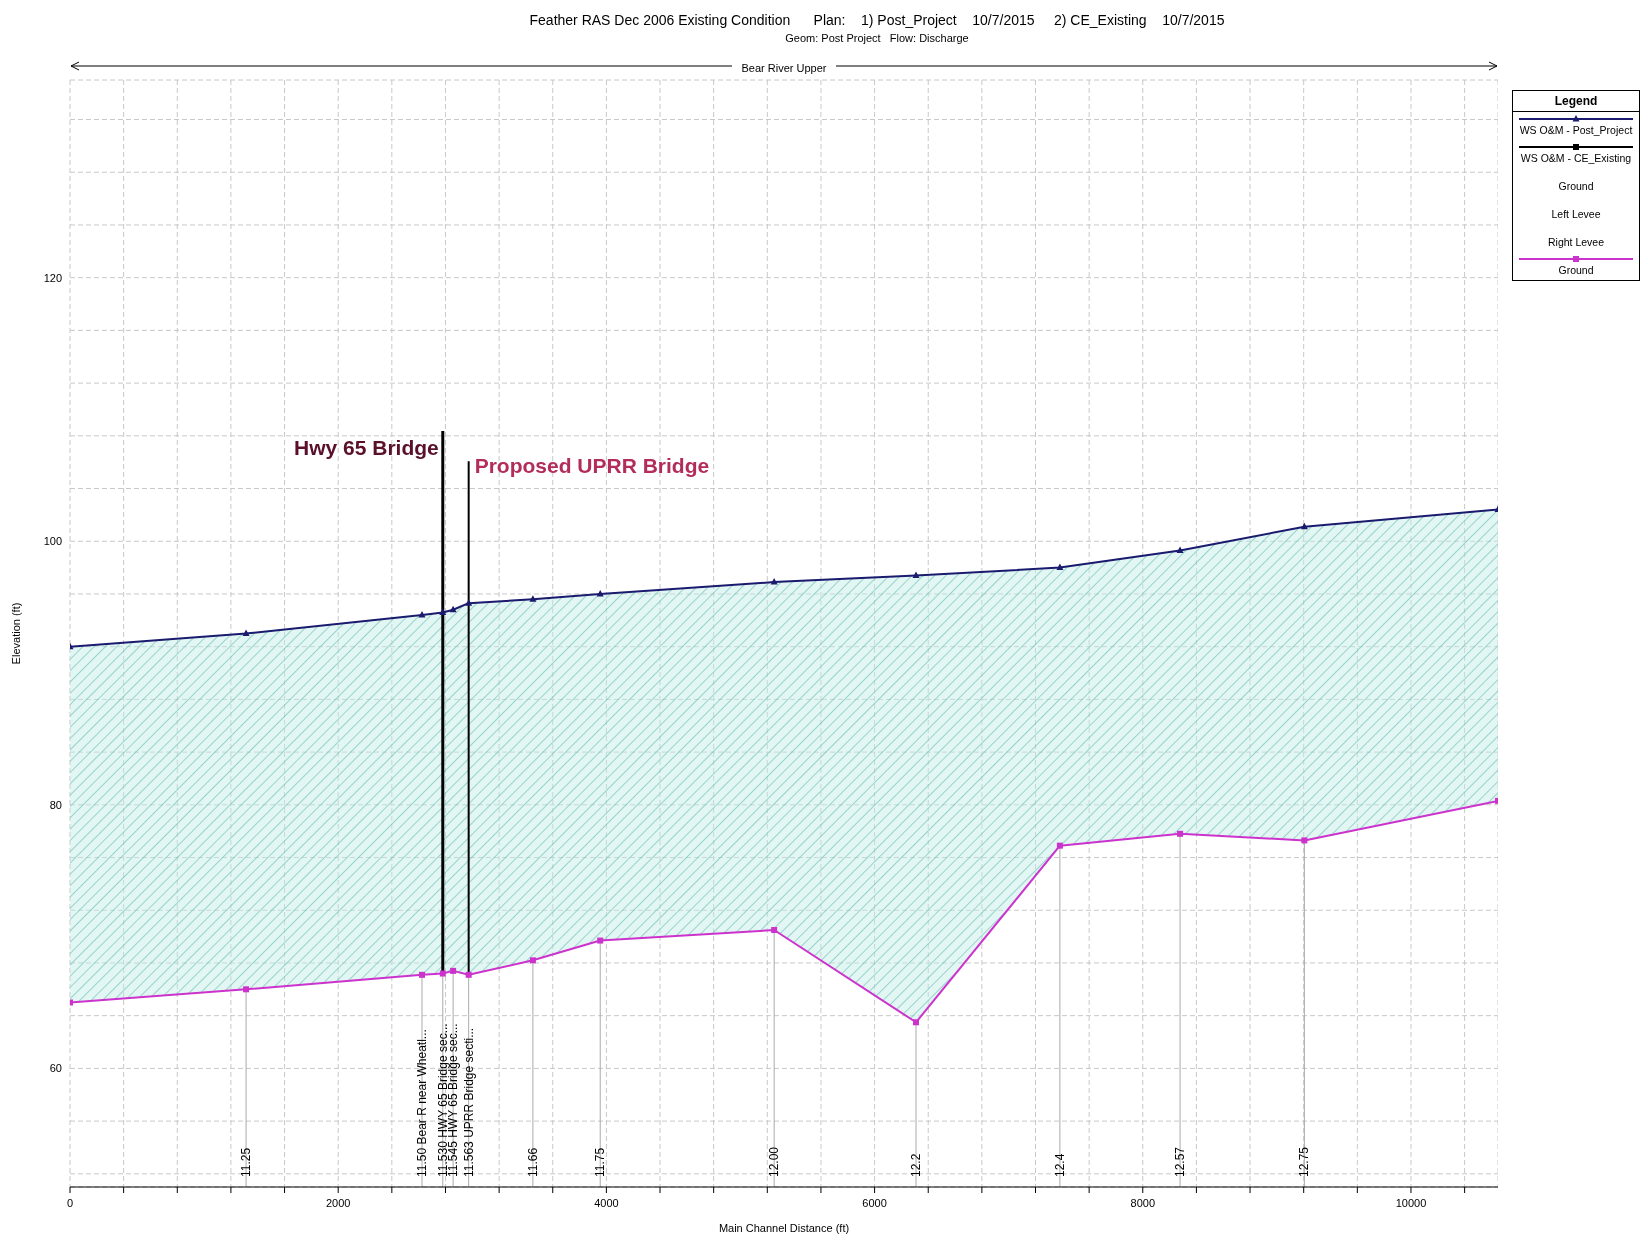 The height and width of the screenshot is (1247, 1648). Describe the element at coordinates (784, 68) in the screenshot. I see `text: Bear River Upper` at that location.